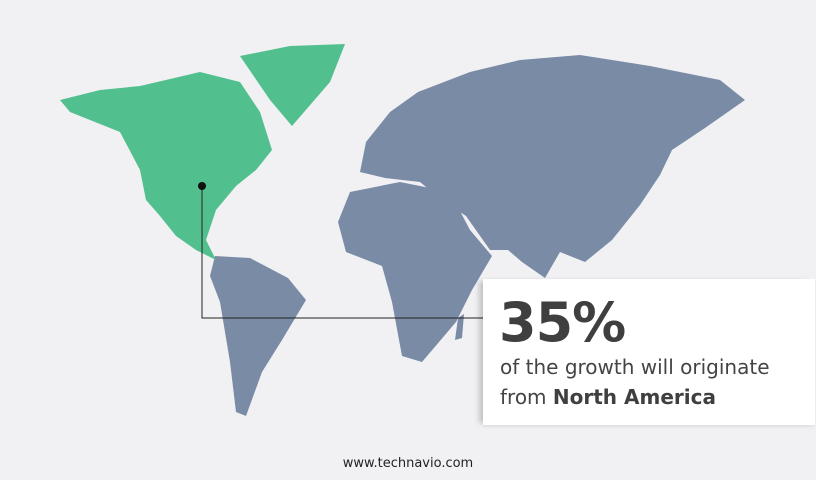 This screenshot has height=480, width=816. What do you see at coordinates (523, 397) in the screenshot?
I see `callout-text-prefix: from` at bounding box center [523, 397].